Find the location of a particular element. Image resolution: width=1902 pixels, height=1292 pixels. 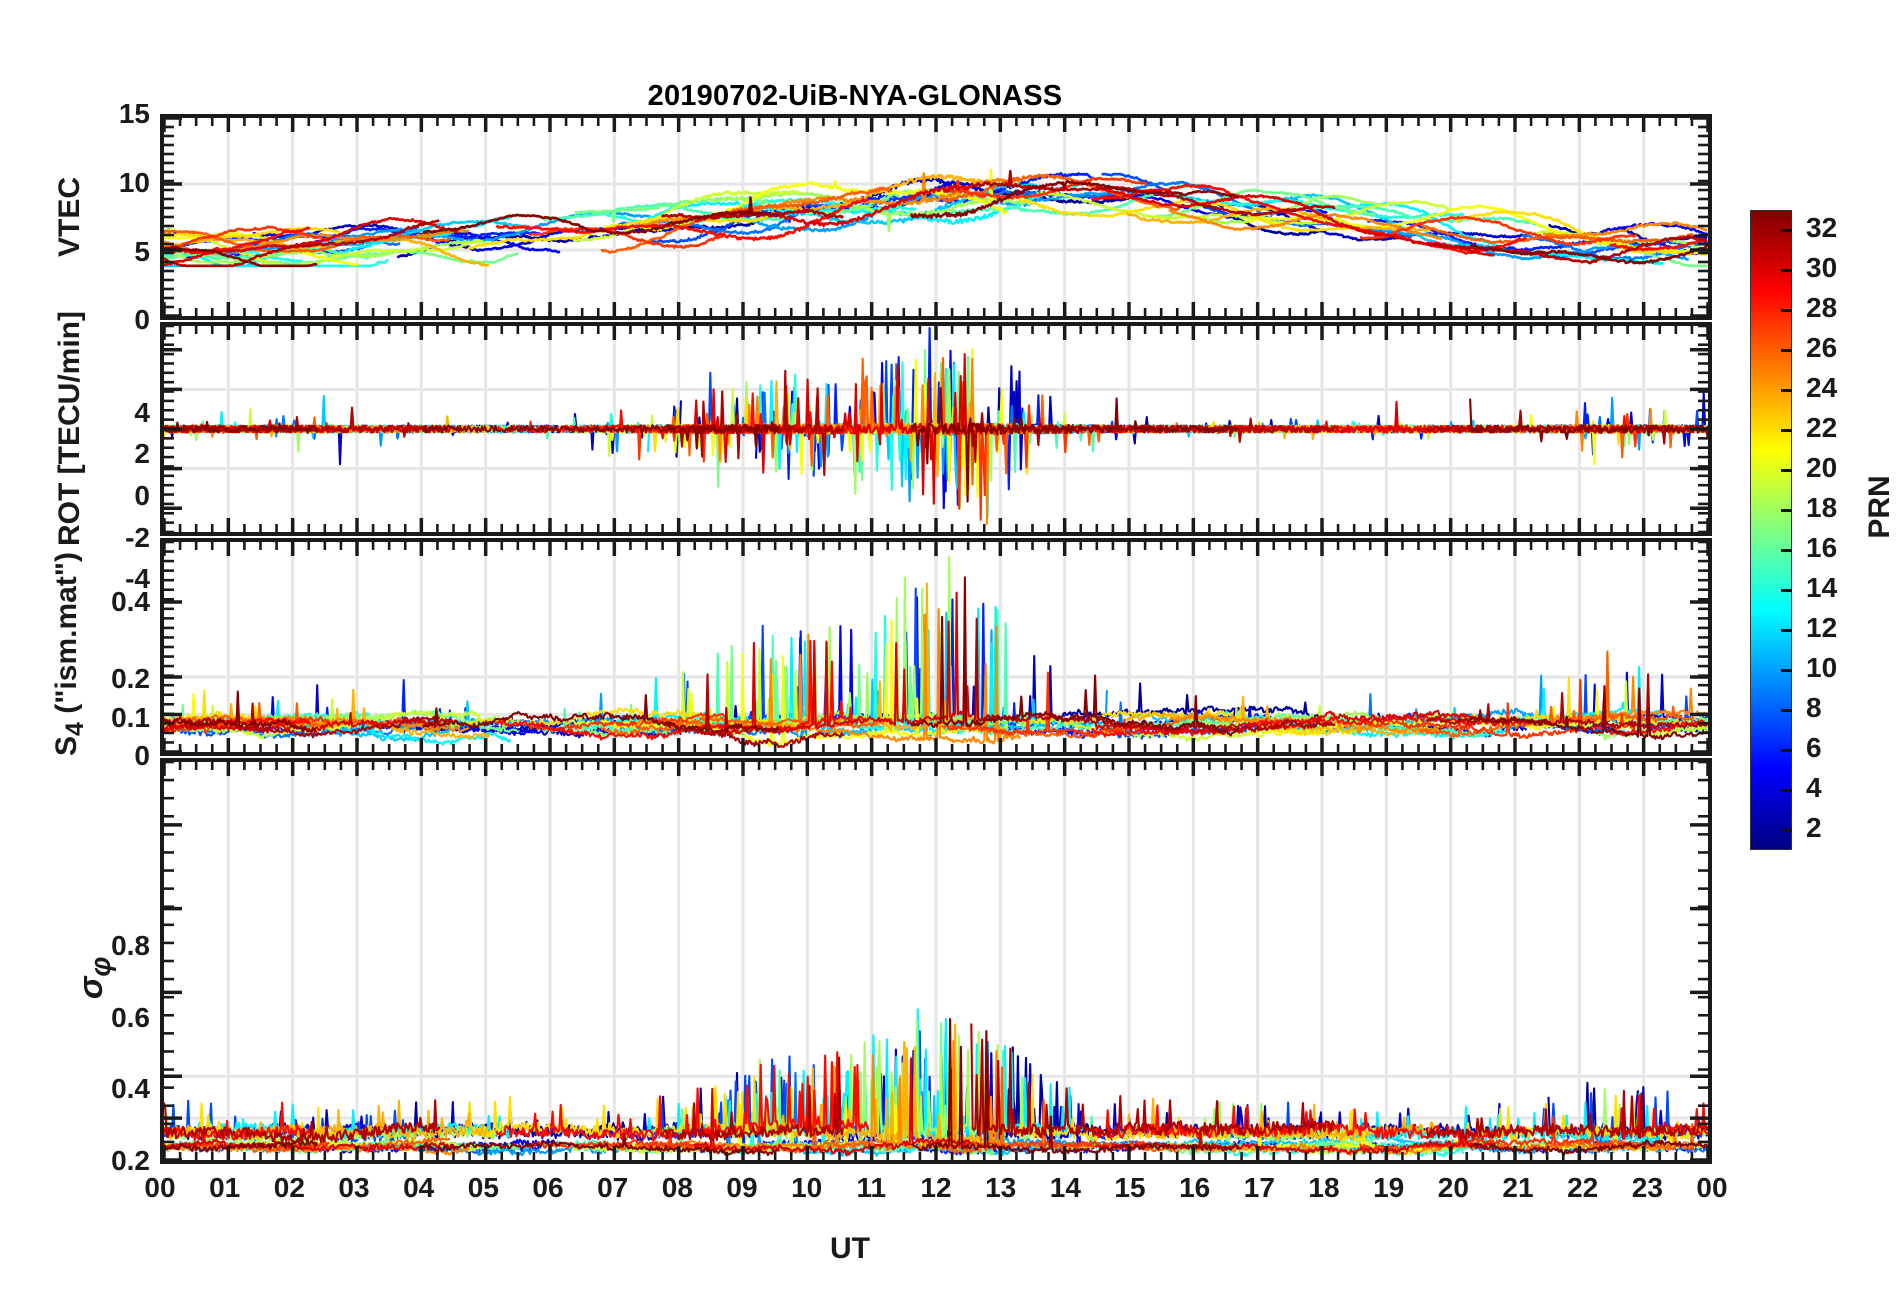

colorbar-tick-22: 22 is located at coordinates (1822, 427).